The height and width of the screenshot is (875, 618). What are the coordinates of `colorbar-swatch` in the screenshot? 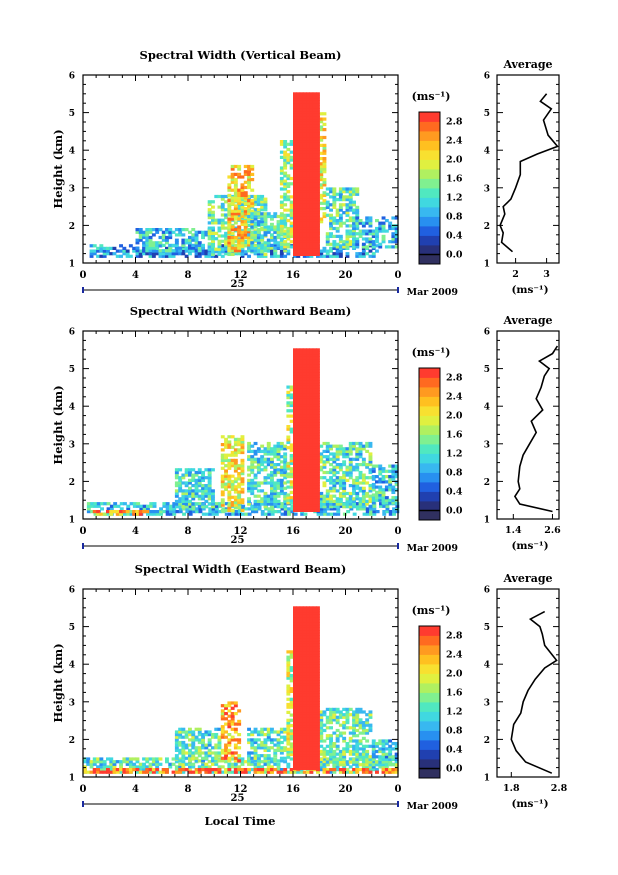 It's located at (429, 392).